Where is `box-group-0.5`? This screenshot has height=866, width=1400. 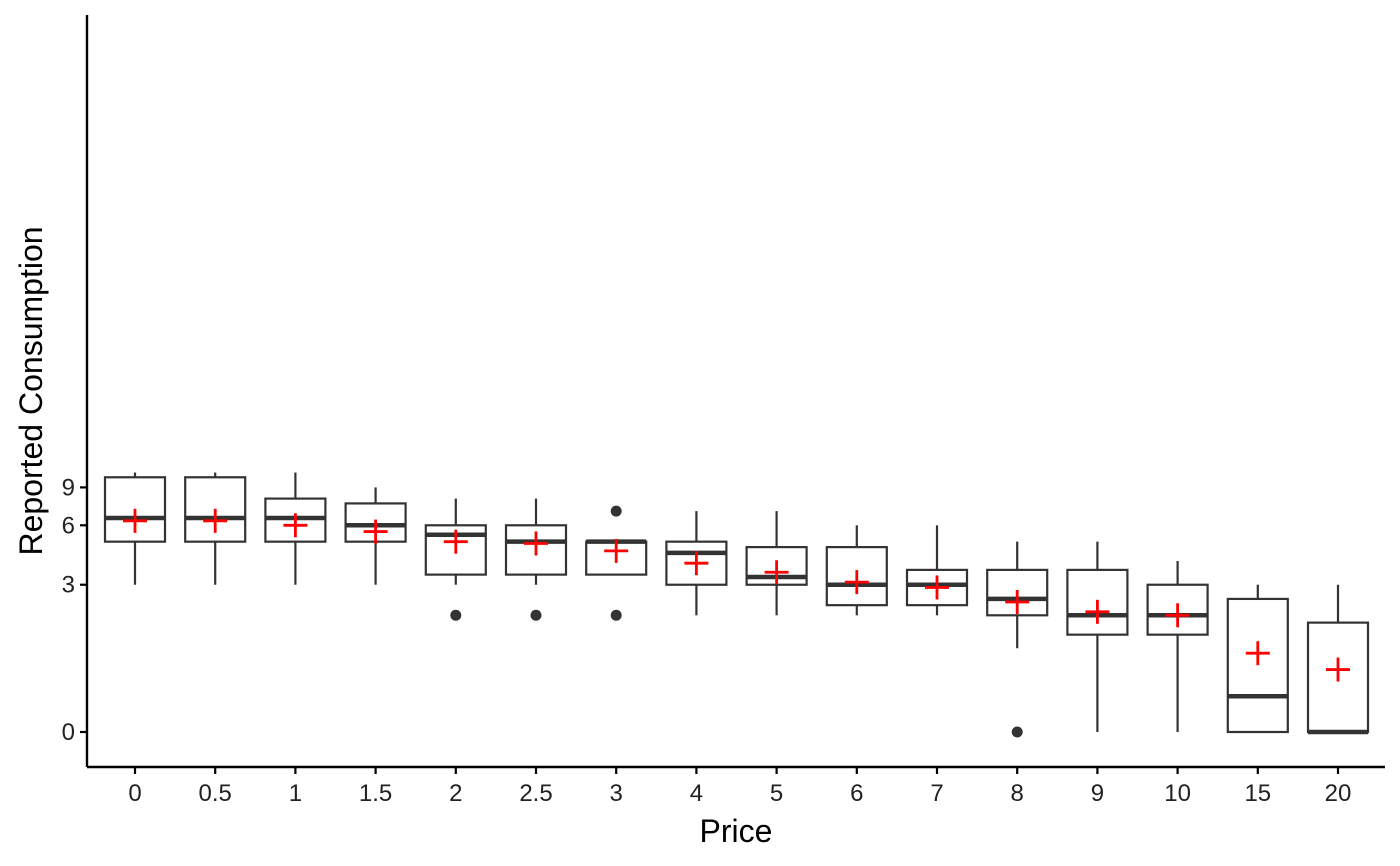
box-group-0.5 is located at coordinates (215, 528).